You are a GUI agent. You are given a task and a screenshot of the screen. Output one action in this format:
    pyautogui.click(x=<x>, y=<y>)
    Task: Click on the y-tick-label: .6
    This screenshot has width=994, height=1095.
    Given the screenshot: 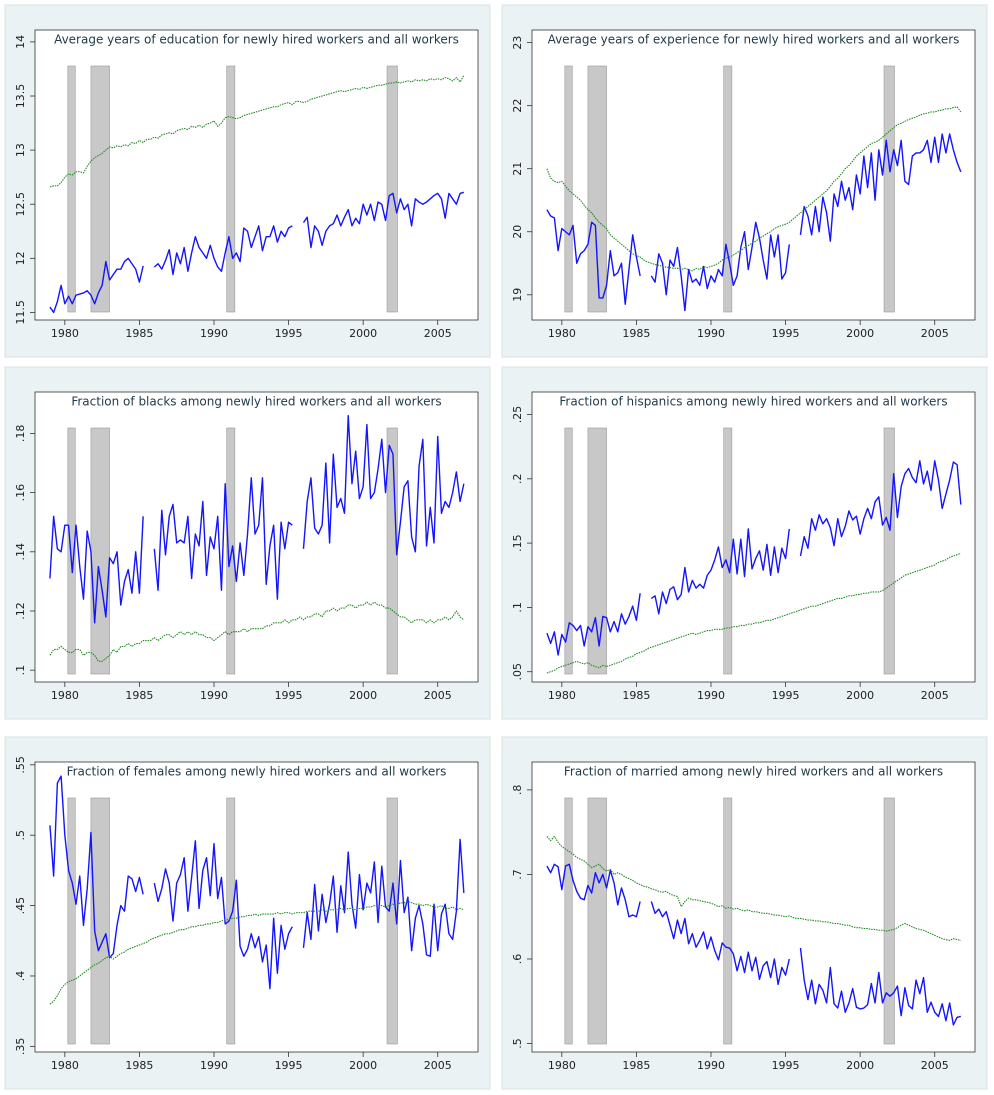 What is the action you would take?
    pyautogui.click(x=517, y=959)
    